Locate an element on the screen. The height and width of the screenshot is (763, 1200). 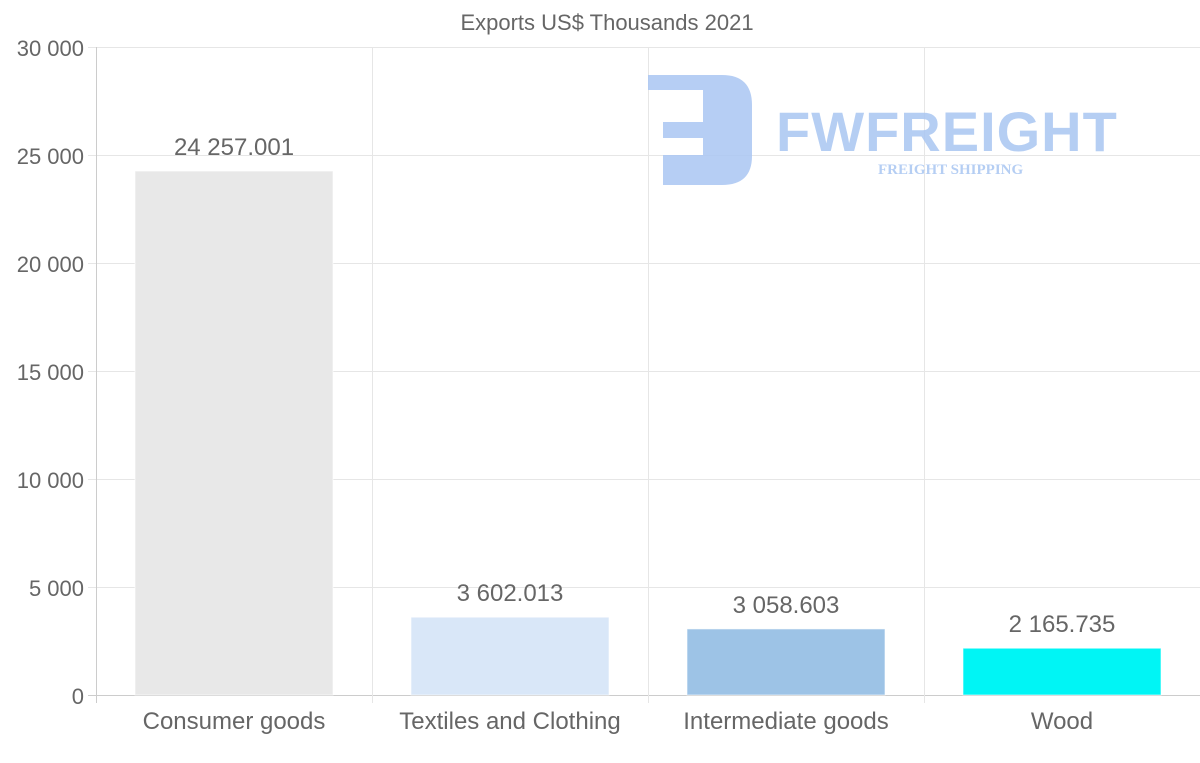
y-tick-label: 5 000 is located at coordinates (56, 588).